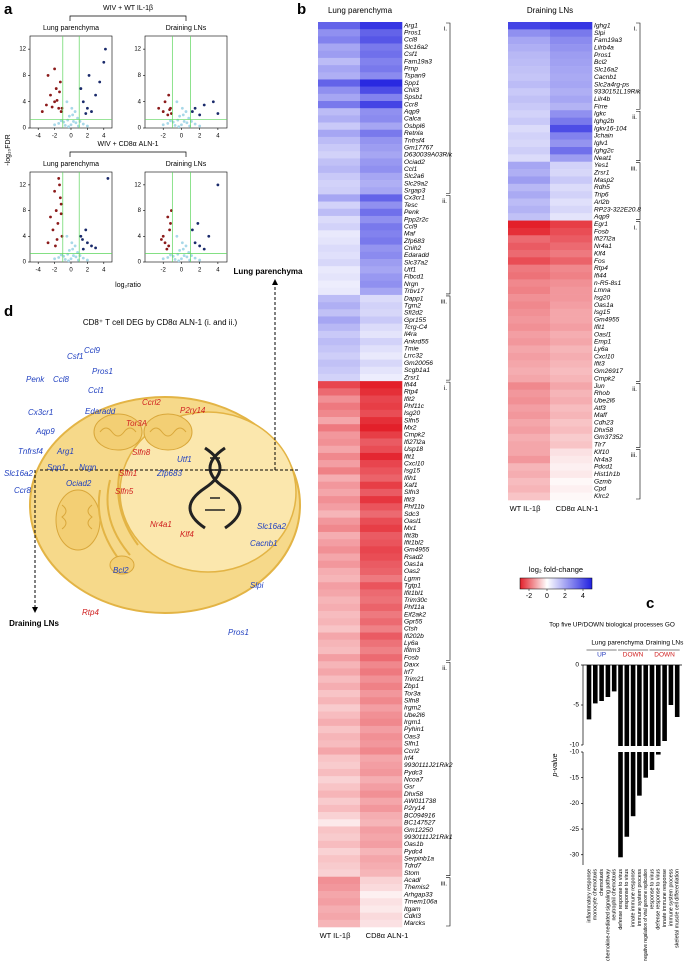 The width and height of the screenshot is (685, 964). What do you see at coordinates (413, 557) in the screenshot?
I see `gene-label: Rsad2` at bounding box center [413, 557].